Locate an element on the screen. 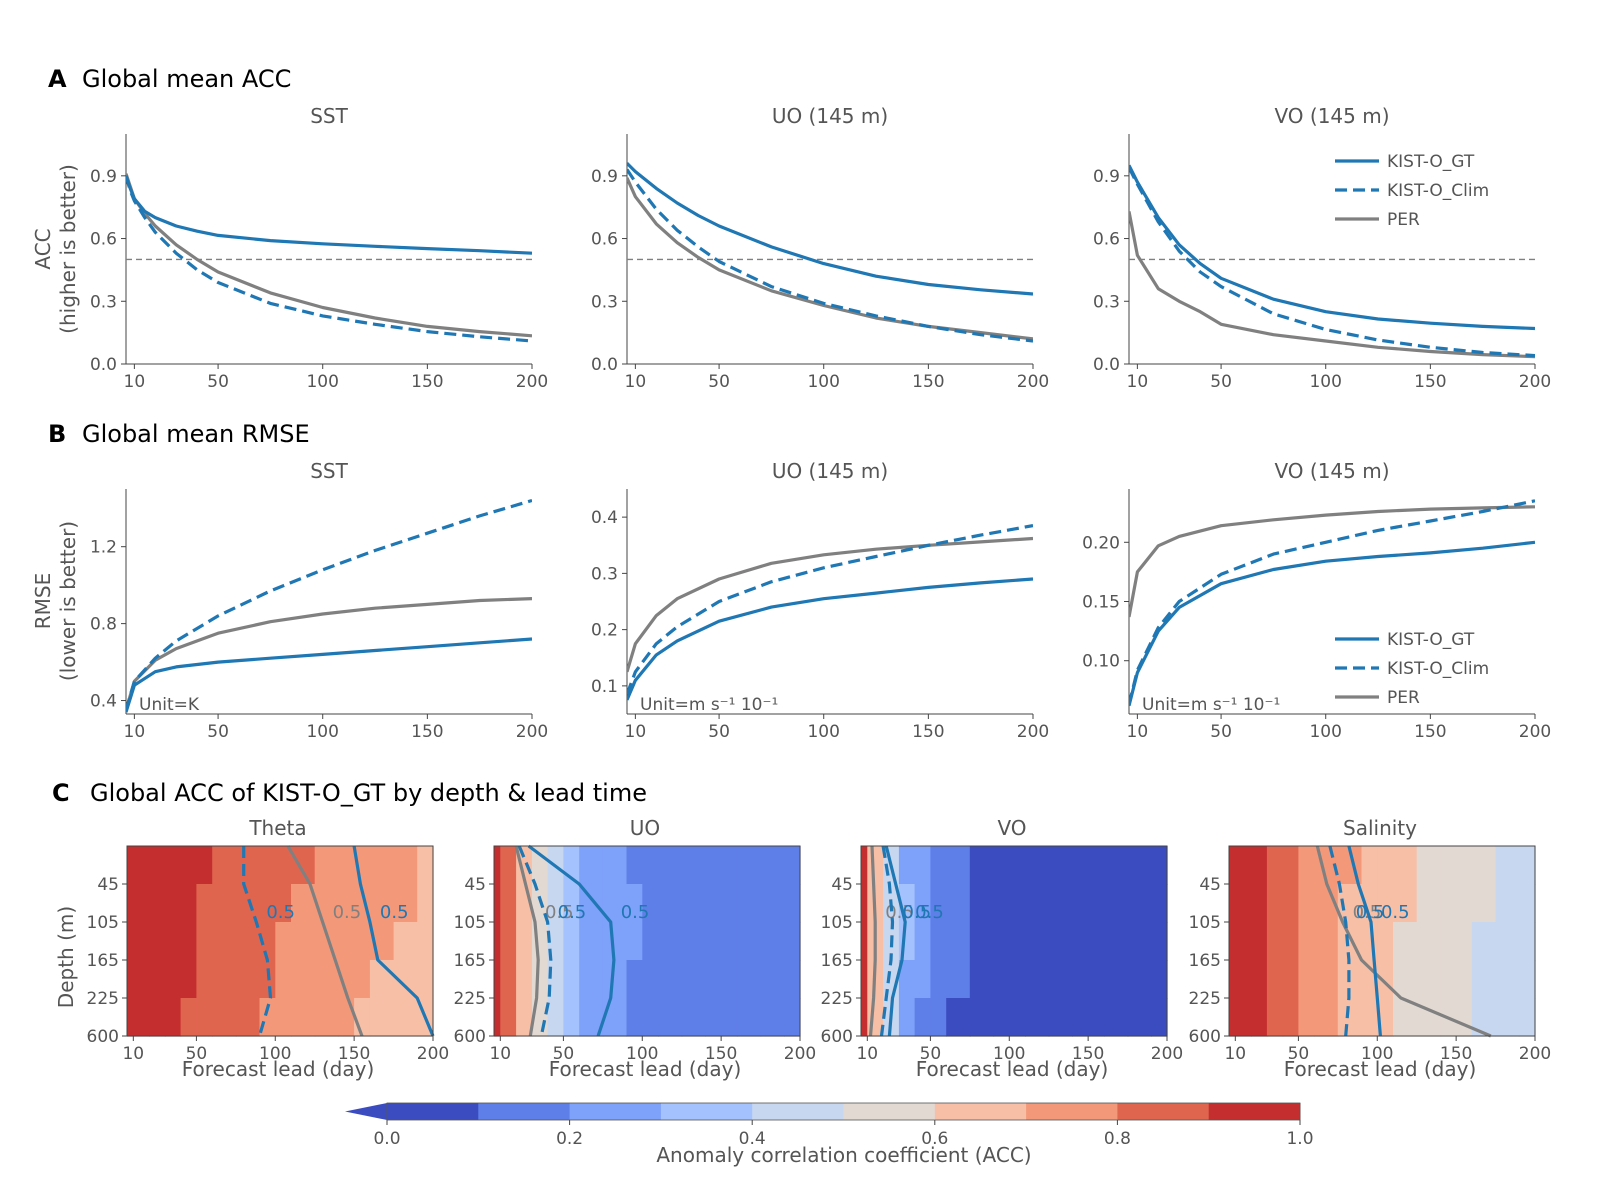 The width and height of the screenshot is (1600, 1178). y-tick-label: 0.4 is located at coordinates (604, 518).